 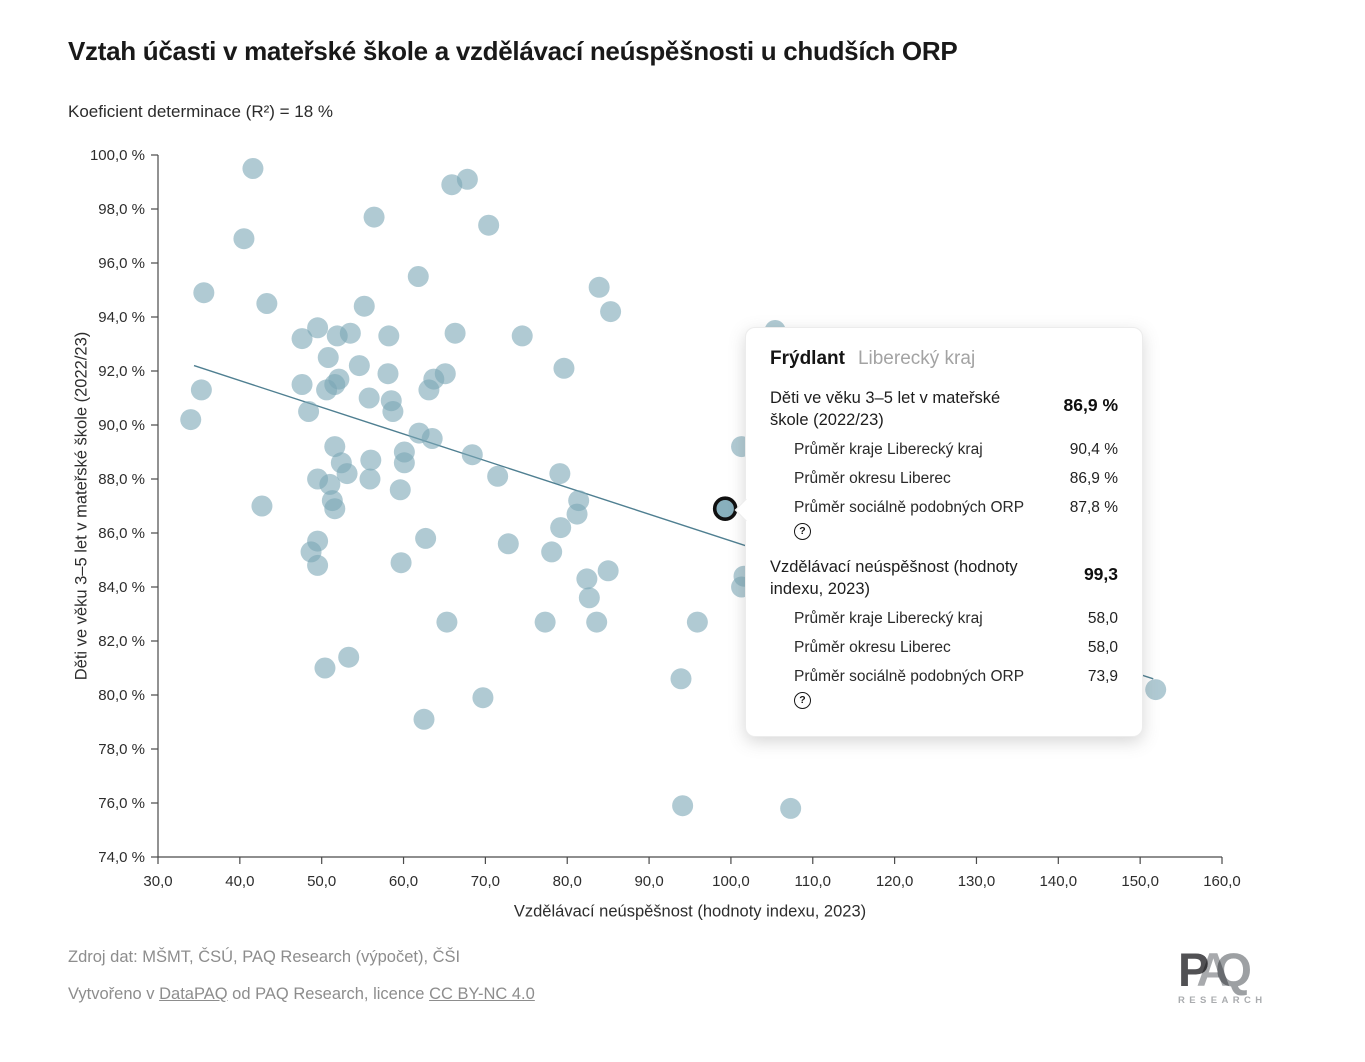 I want to click on x-axis-tick-label: 150,0, so click(x=1140, y=881).